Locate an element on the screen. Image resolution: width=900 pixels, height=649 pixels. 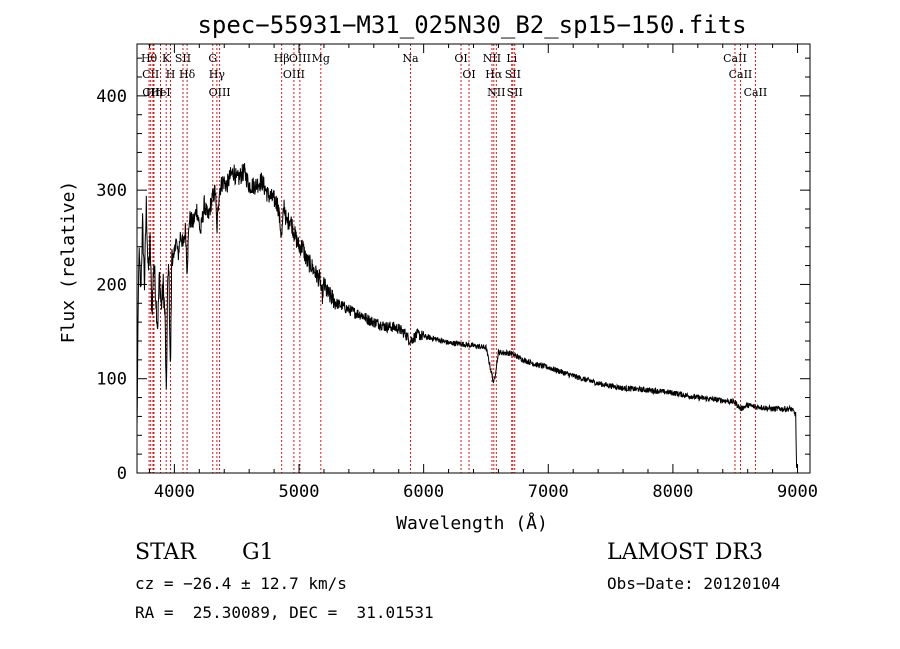
line-label: G is located at coordinates (212, 58).